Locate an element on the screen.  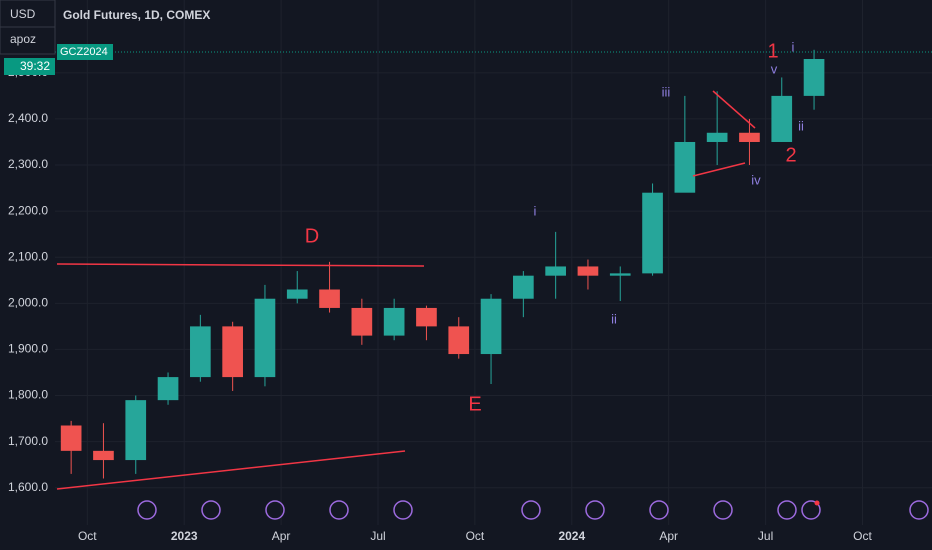
user: apoz is located at coordinates (23, 39).